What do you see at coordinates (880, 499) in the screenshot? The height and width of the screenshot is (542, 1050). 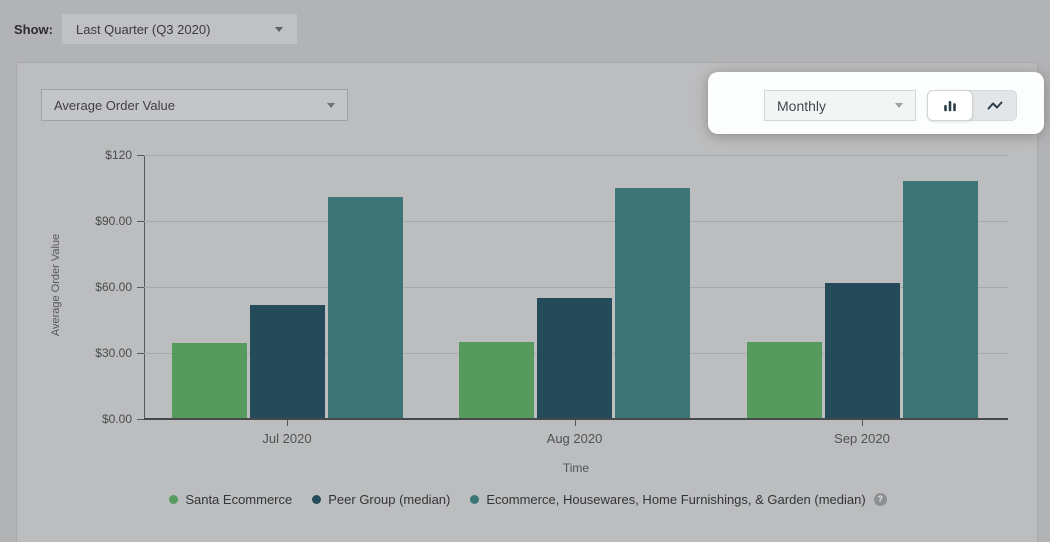 I see `help-icon: ?` at bounding box center [880, 499].